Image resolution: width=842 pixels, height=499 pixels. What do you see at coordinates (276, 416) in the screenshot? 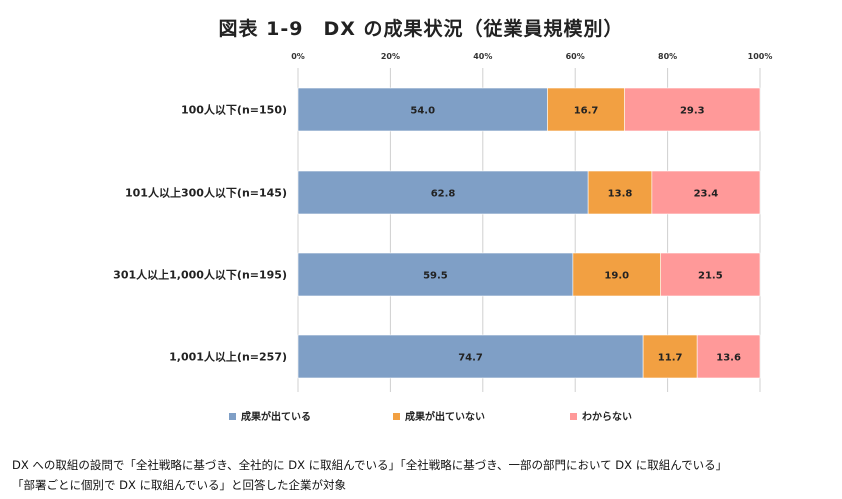
I see `legend-label: 成果が出ている` at bounding box center [276, 416].